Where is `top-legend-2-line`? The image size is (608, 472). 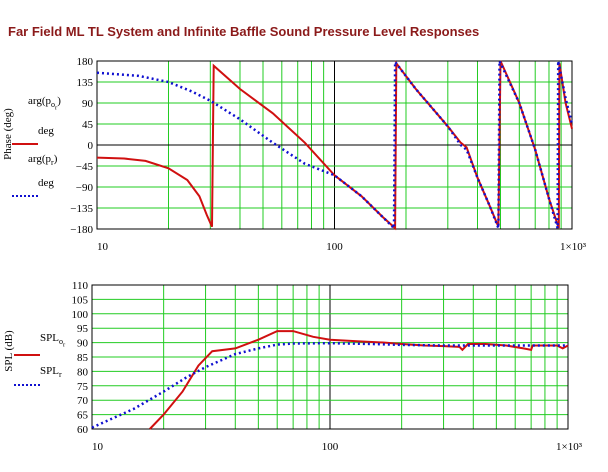 top-legend-2-line is located at coordinates (25, 196).